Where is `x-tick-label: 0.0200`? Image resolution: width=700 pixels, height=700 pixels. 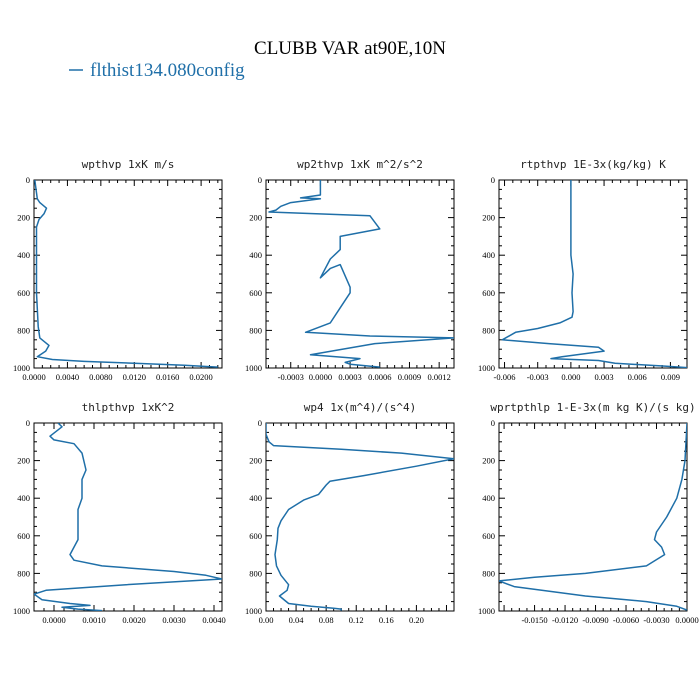 x-tick-label: 0.0200 is located at coordinates (200, 377).